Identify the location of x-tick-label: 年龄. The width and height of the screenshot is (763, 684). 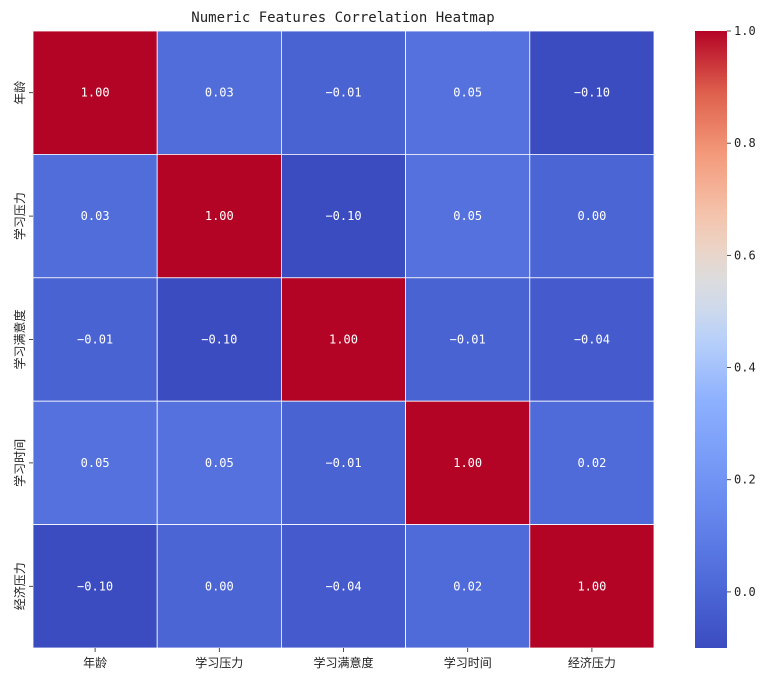
(95, 663).